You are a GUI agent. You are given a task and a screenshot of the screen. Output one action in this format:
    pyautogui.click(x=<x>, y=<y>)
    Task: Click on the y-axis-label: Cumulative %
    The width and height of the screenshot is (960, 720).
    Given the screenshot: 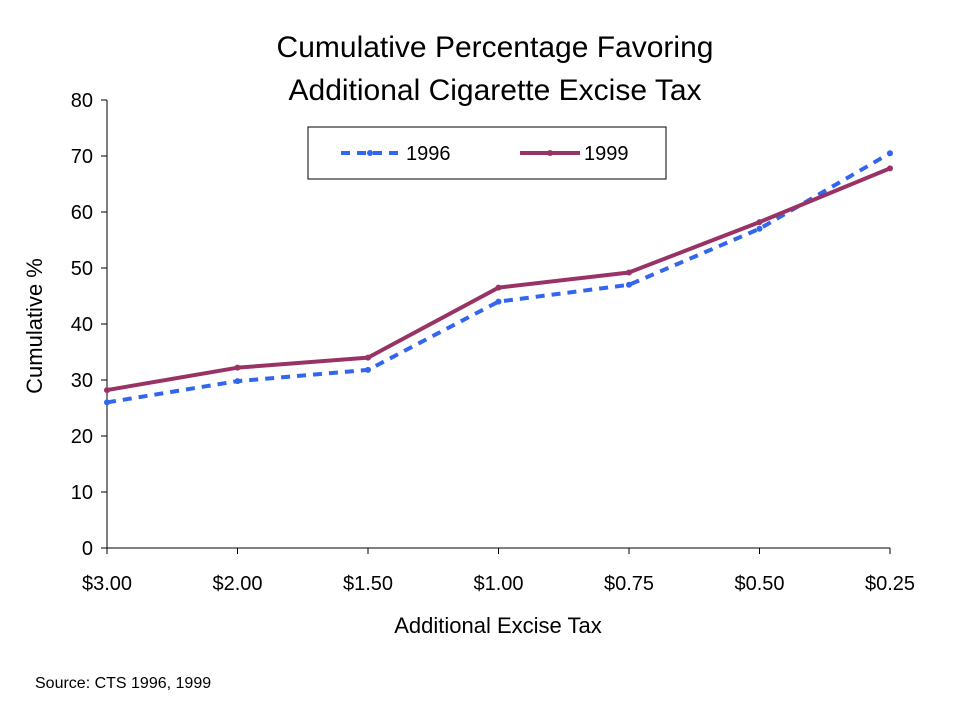 What is the action you would take?
    pyautogui.click(x=34, y=326)
    